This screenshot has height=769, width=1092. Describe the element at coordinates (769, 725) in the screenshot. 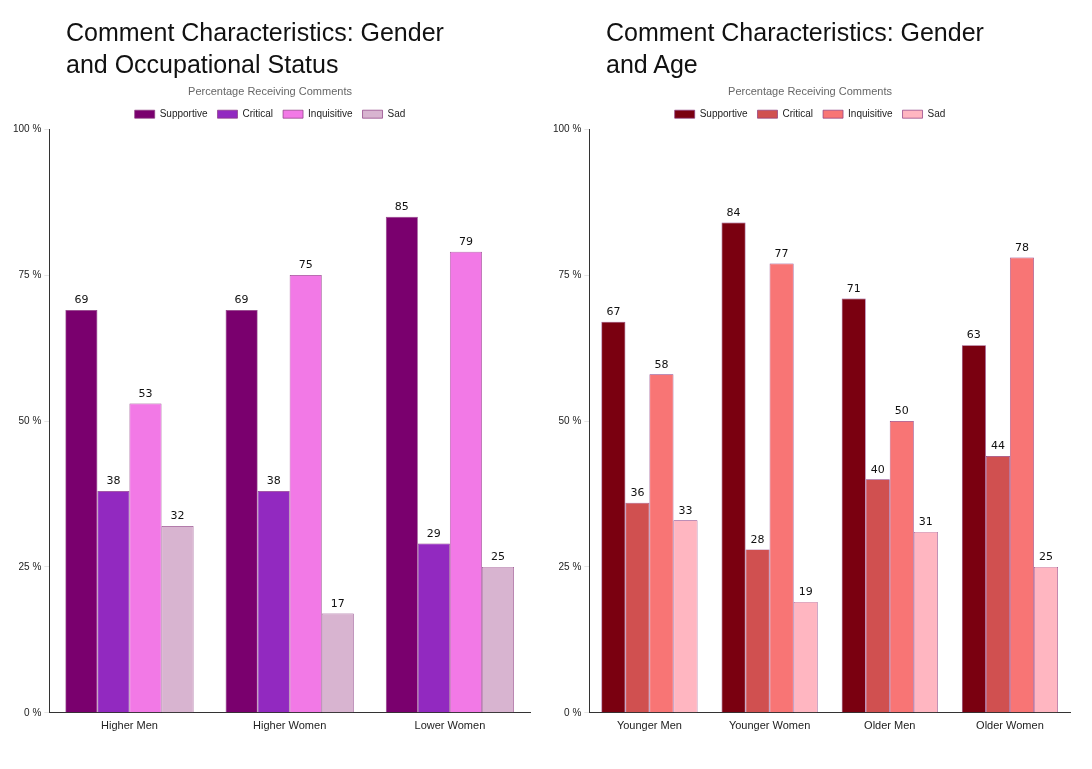

I see `x-tick-label: Younger Women` at that location.